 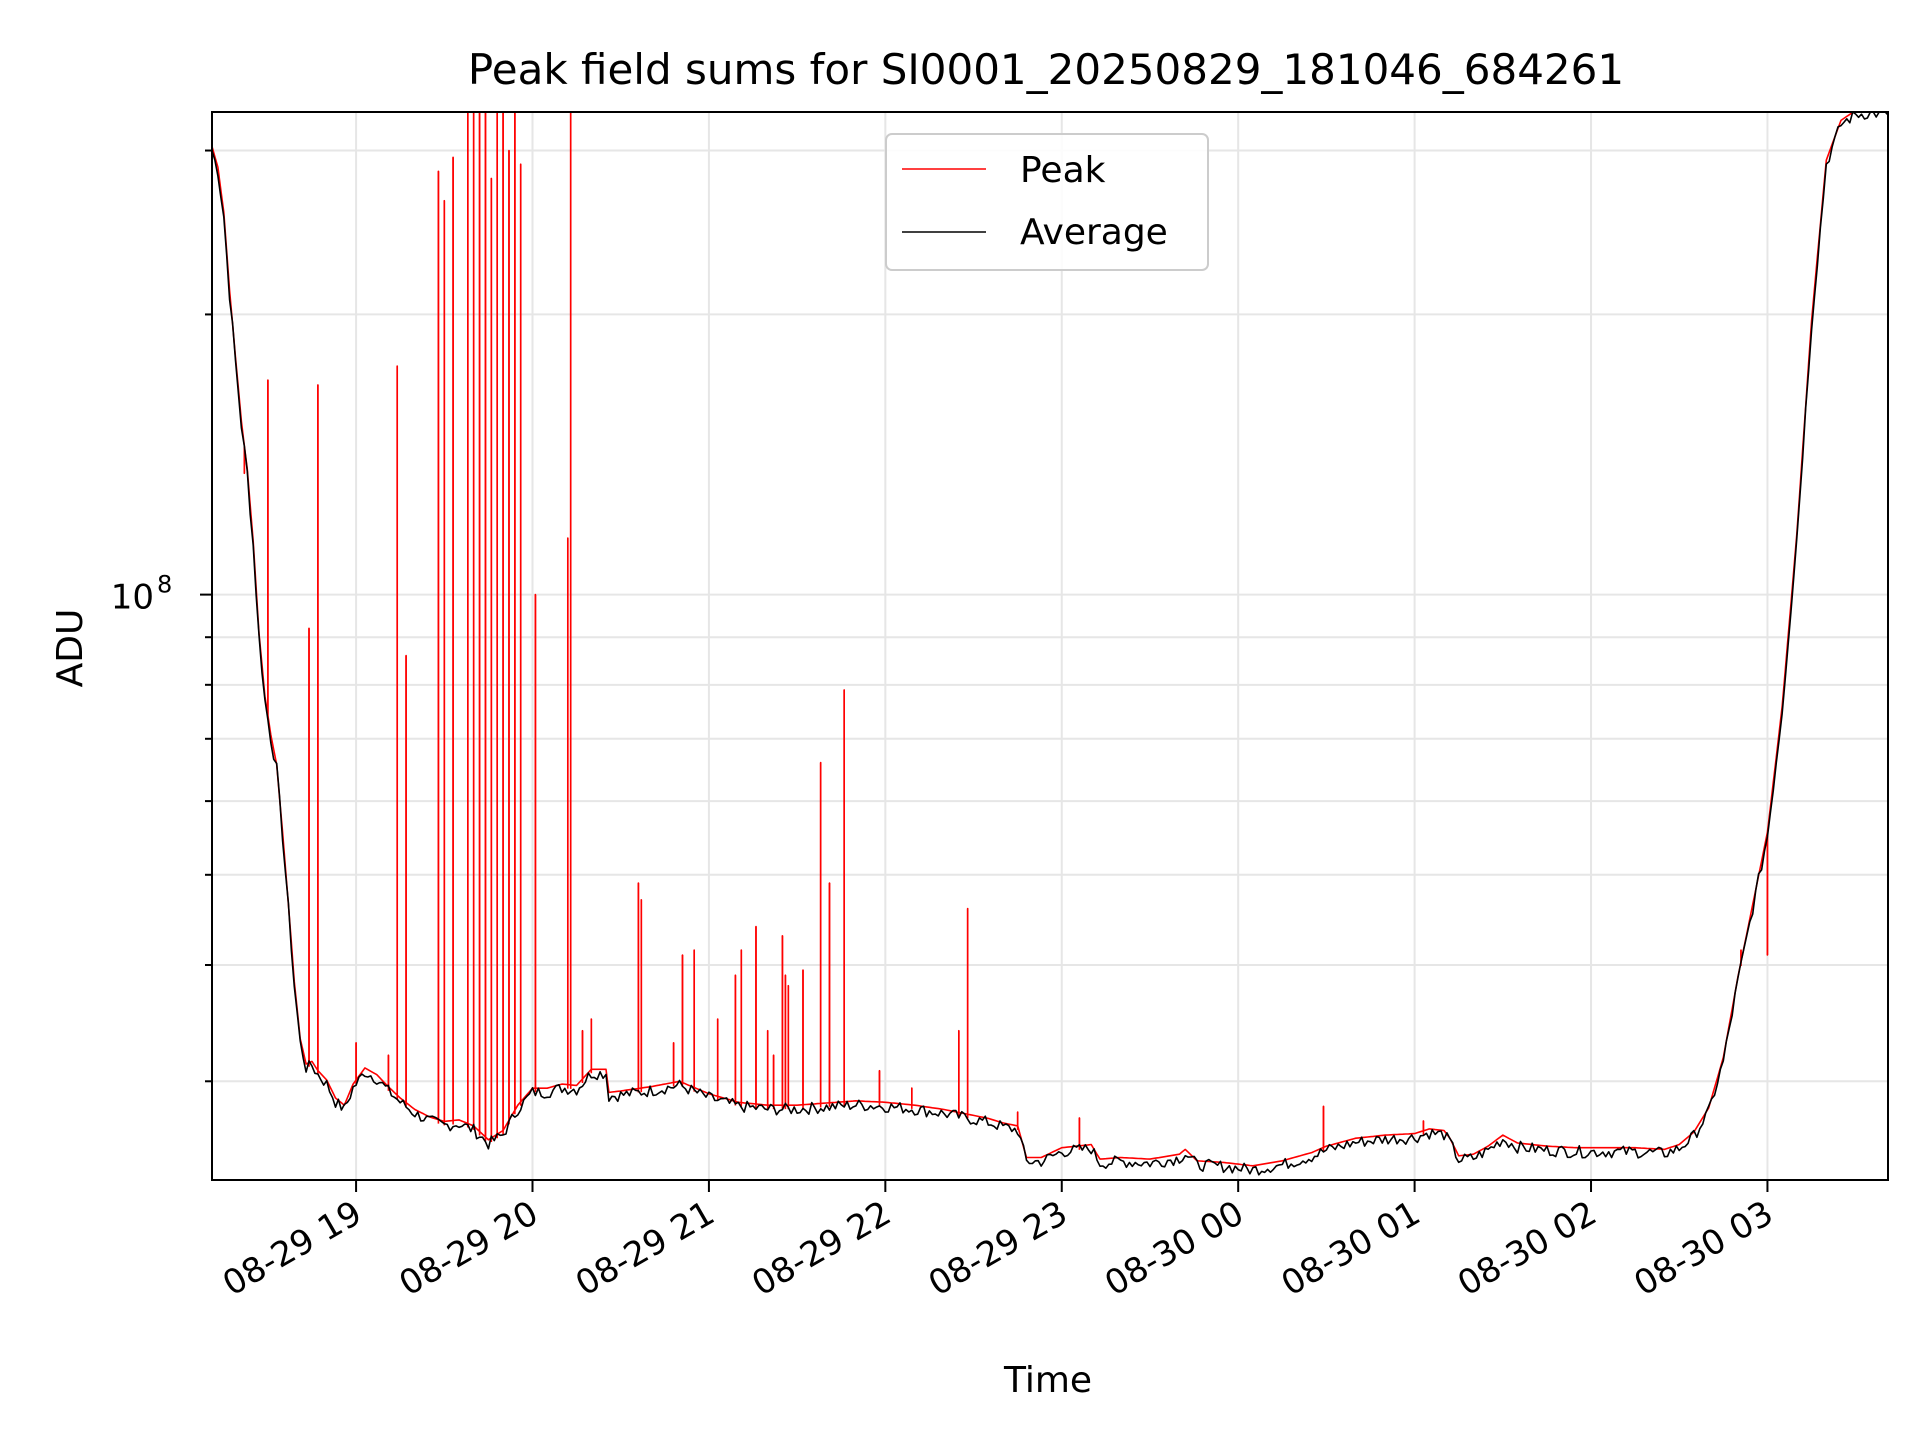 I want to click on legend: Peak Average, so click(x=1047, y=202).